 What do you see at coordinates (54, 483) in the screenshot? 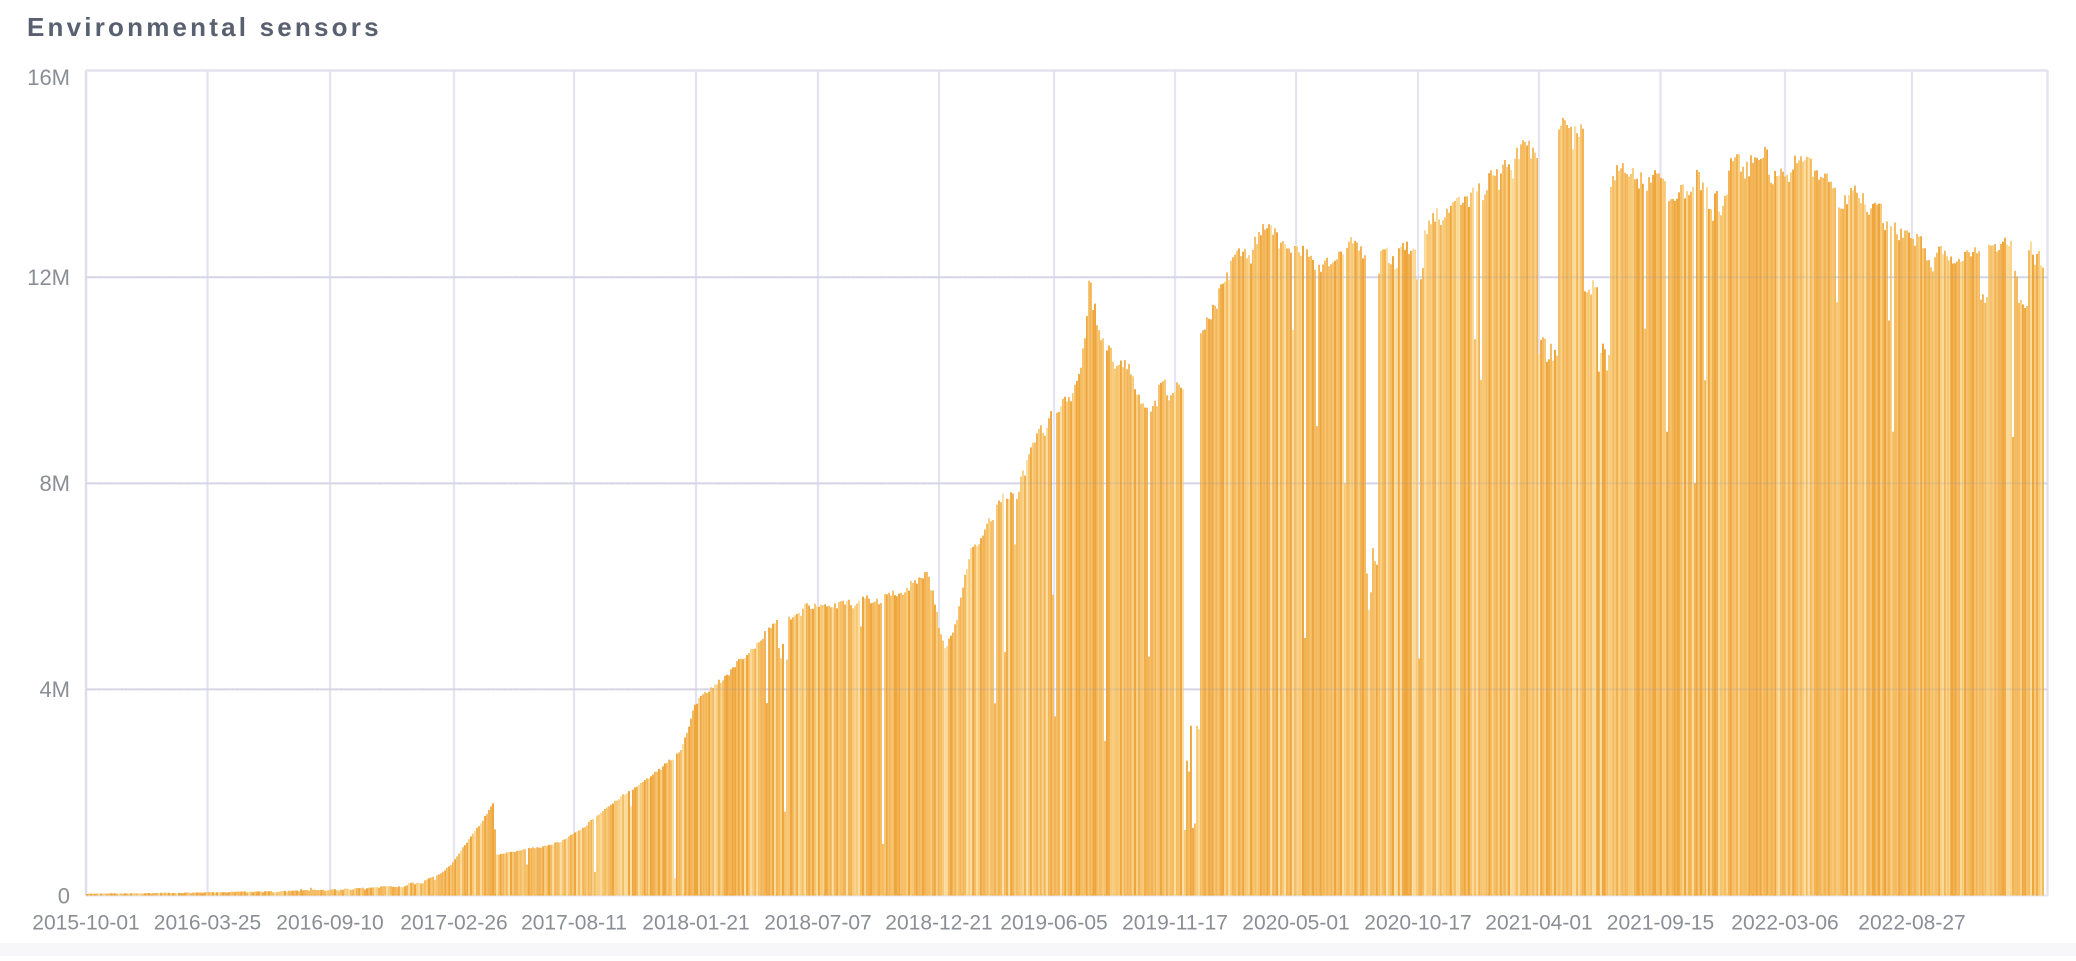
I see `svg-text: 8M` at bounding box center [54, 483].